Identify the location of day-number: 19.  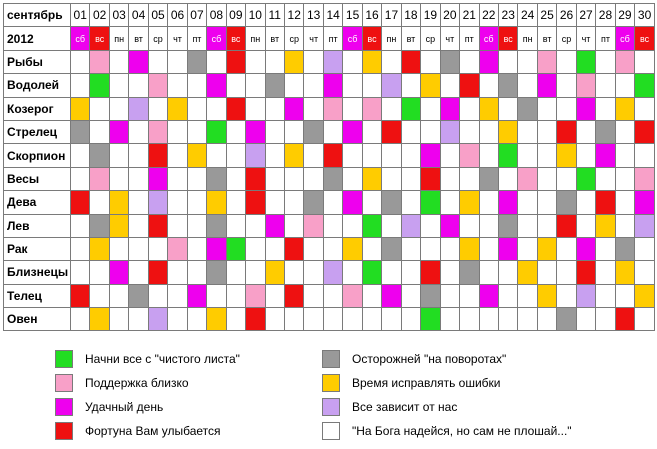
(430, 15).